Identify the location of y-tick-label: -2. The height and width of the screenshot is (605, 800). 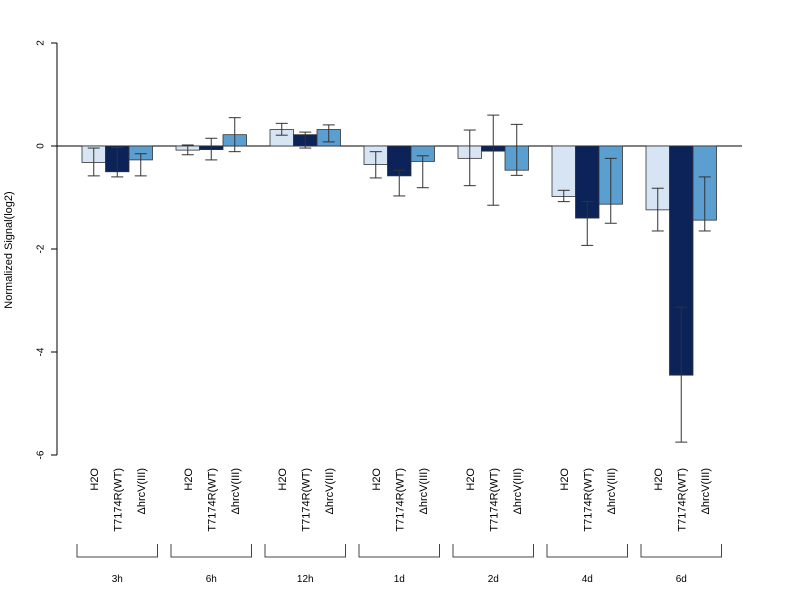
(41, 248).